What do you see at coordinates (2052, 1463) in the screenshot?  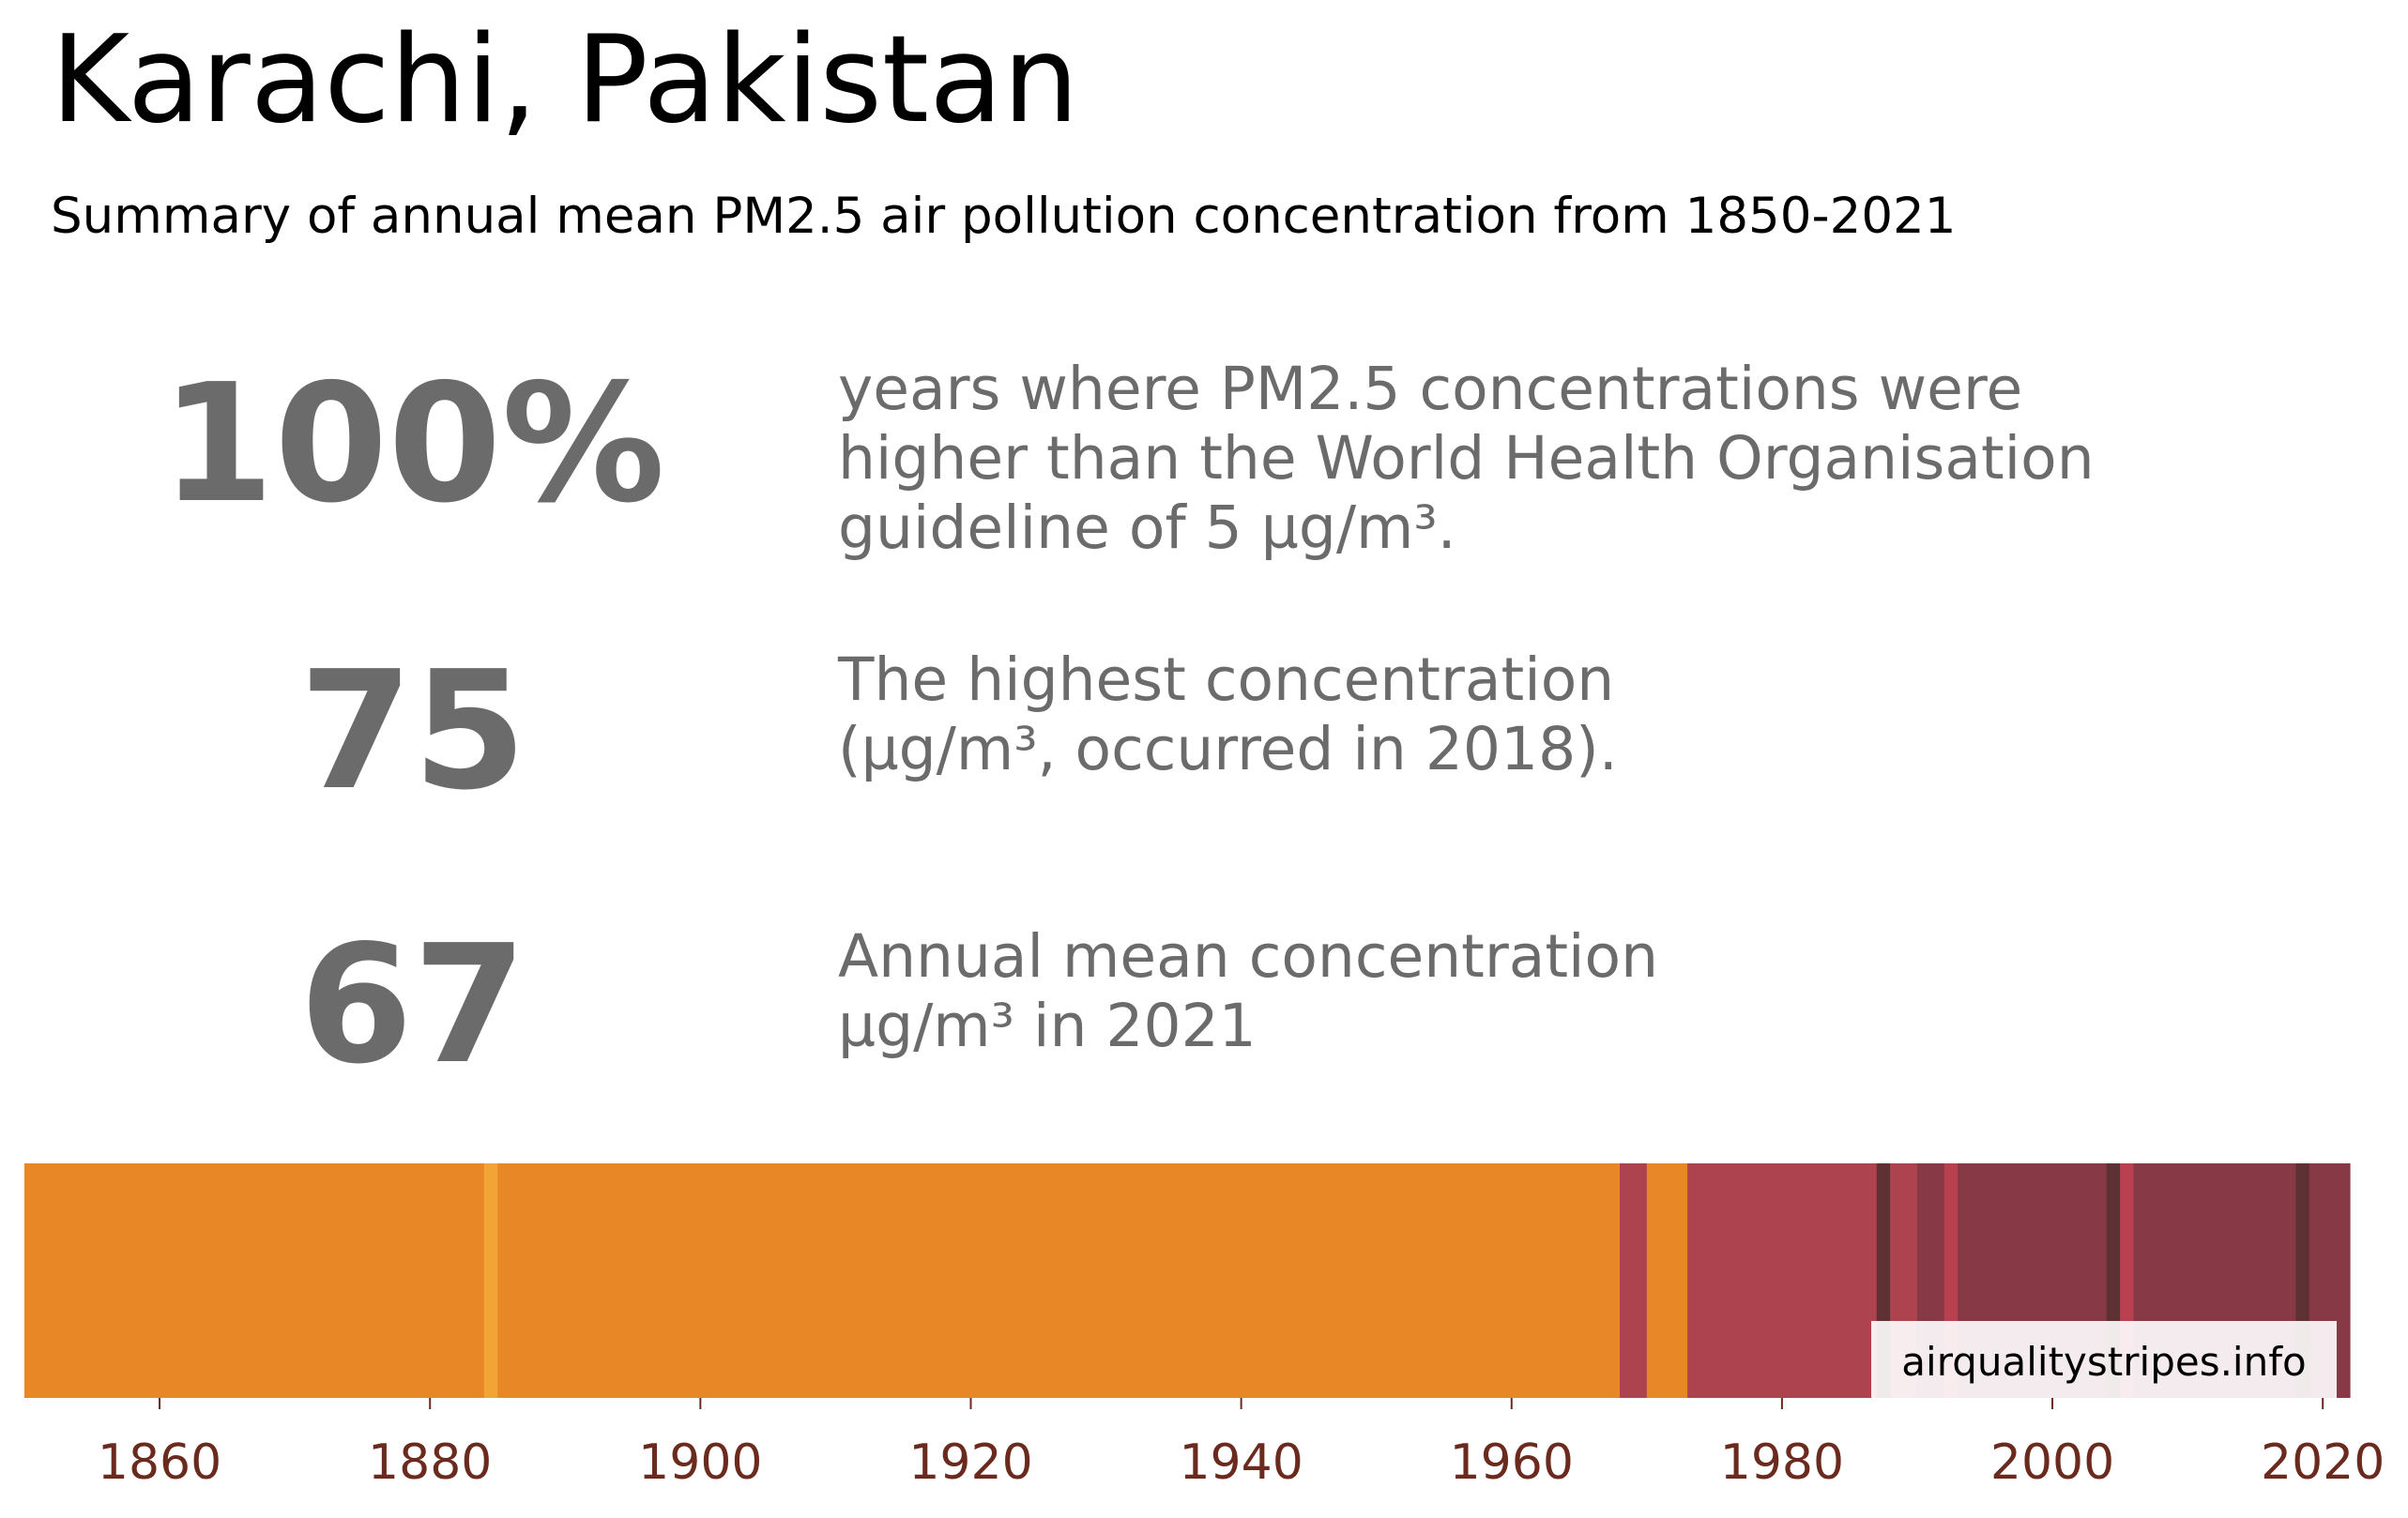 I see `x-tick-label: 2000` at bounding box center [2052, 1463].